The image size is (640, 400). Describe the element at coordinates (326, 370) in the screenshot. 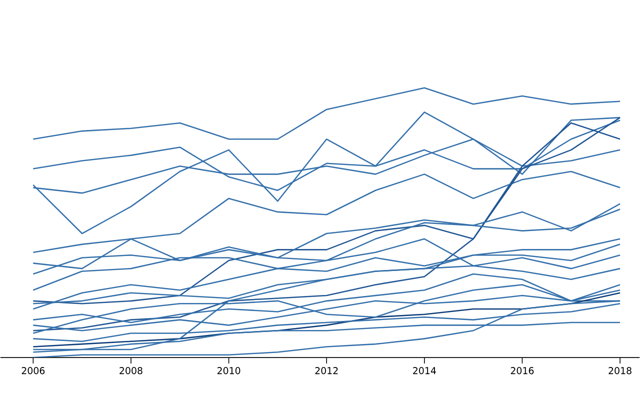

I see `x-tick-label: 2012` at that location.